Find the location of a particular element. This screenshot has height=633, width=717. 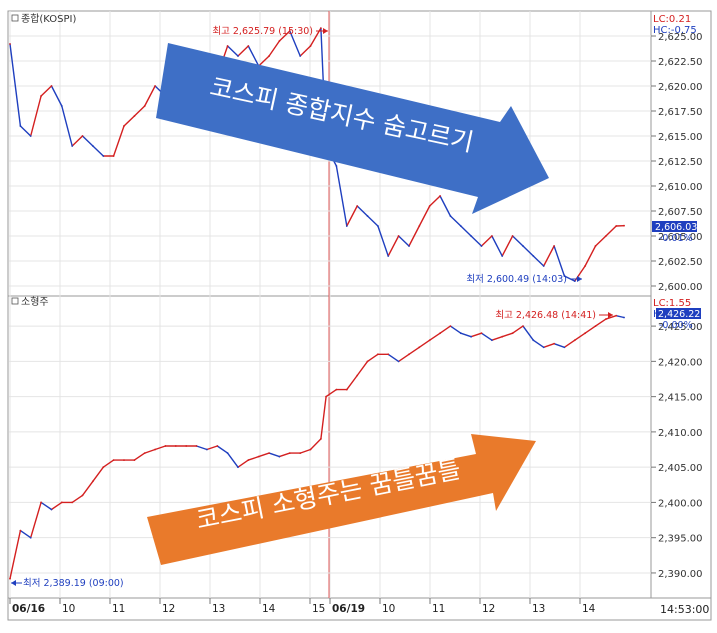

kospi-hc-indicator: HC:-0.75 is located at coordinates (675, 30).